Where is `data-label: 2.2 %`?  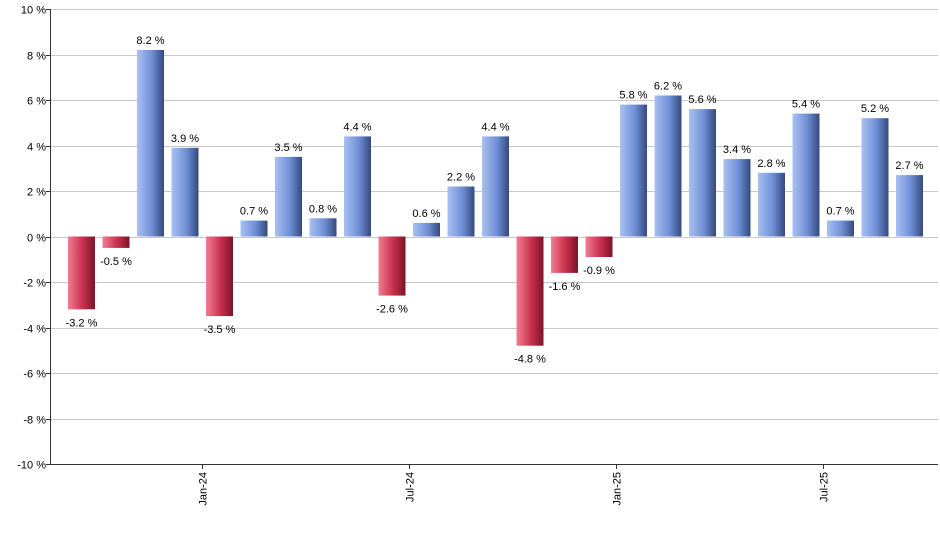
data-label: 2.2 % is located at coordinates (461, 178).